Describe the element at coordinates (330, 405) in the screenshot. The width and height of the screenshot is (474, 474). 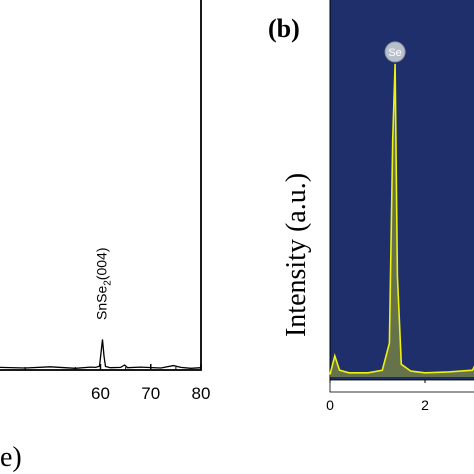
I see `eds-x-tick-label: 0` at that location.